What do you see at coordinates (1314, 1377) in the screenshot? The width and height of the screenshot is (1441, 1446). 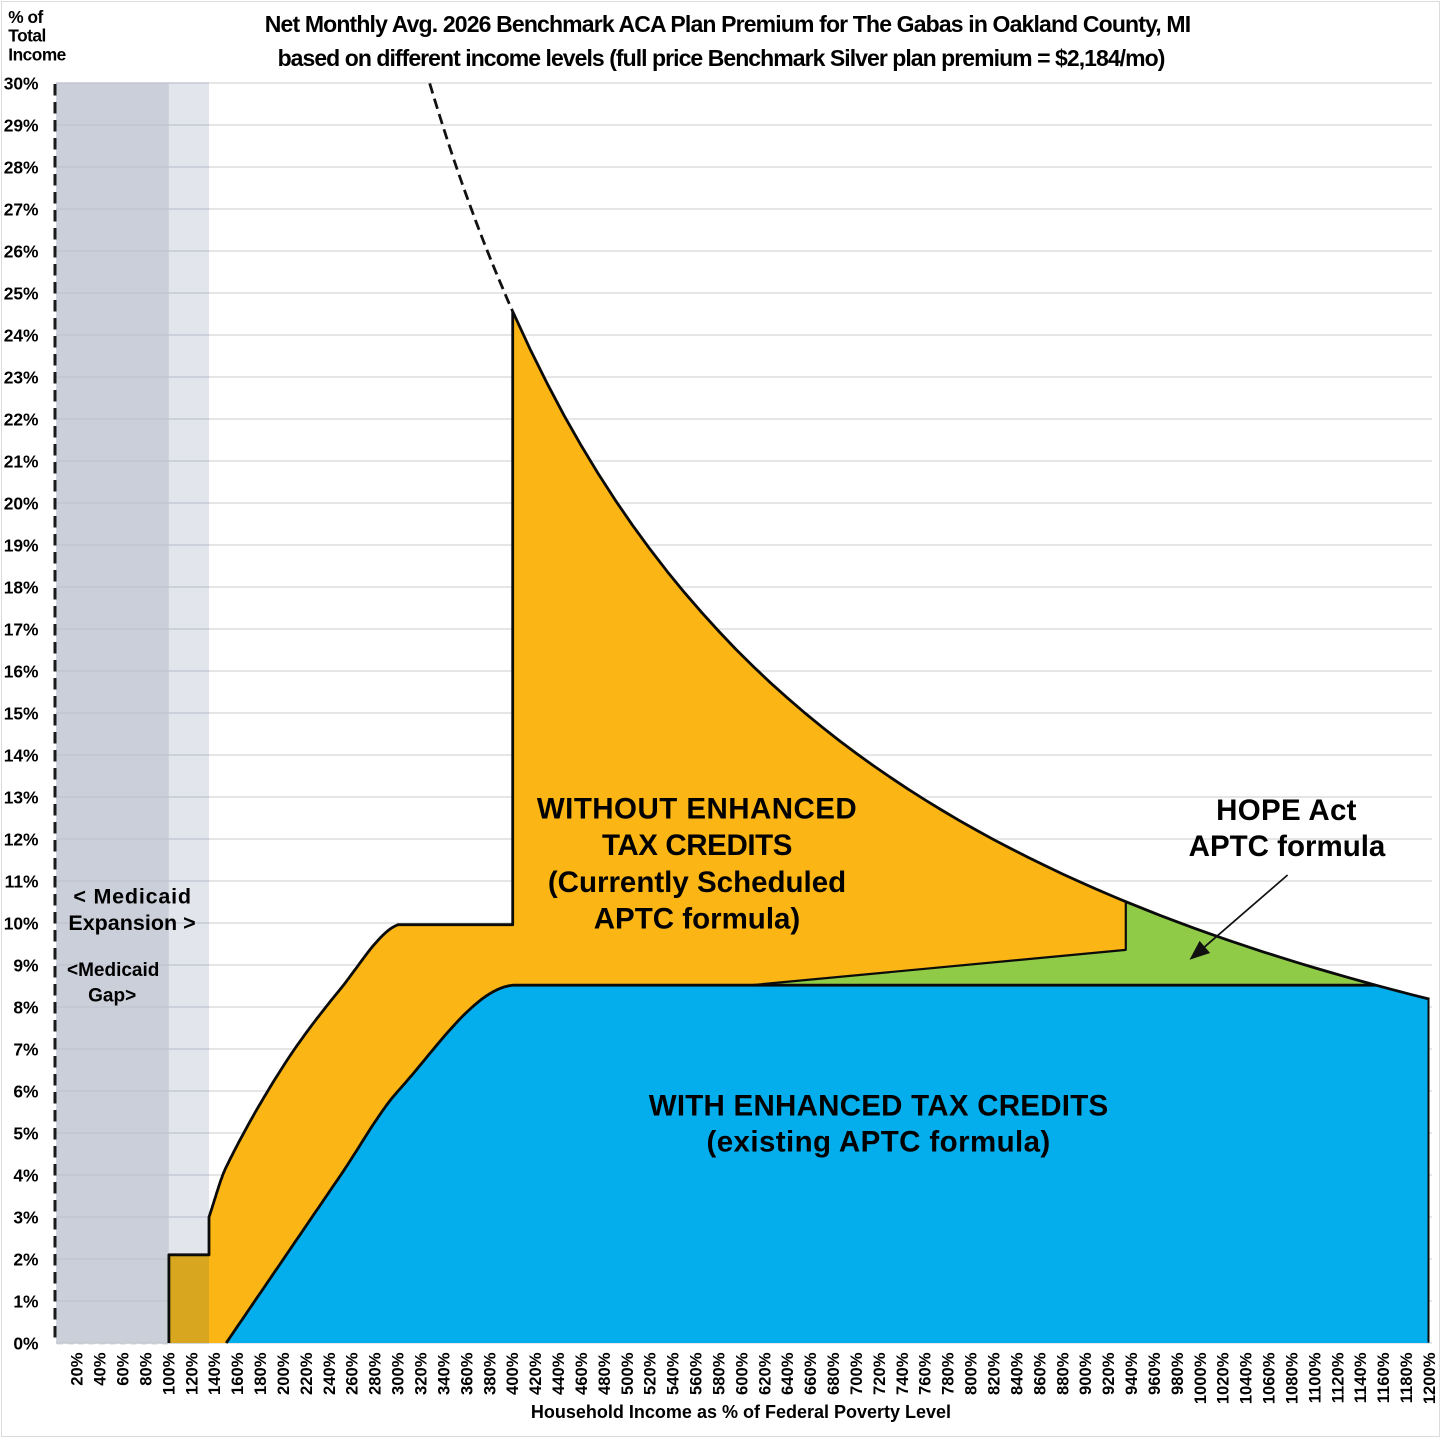 I see `svg-text: 1100%` at bounding box center [1314, 1377].